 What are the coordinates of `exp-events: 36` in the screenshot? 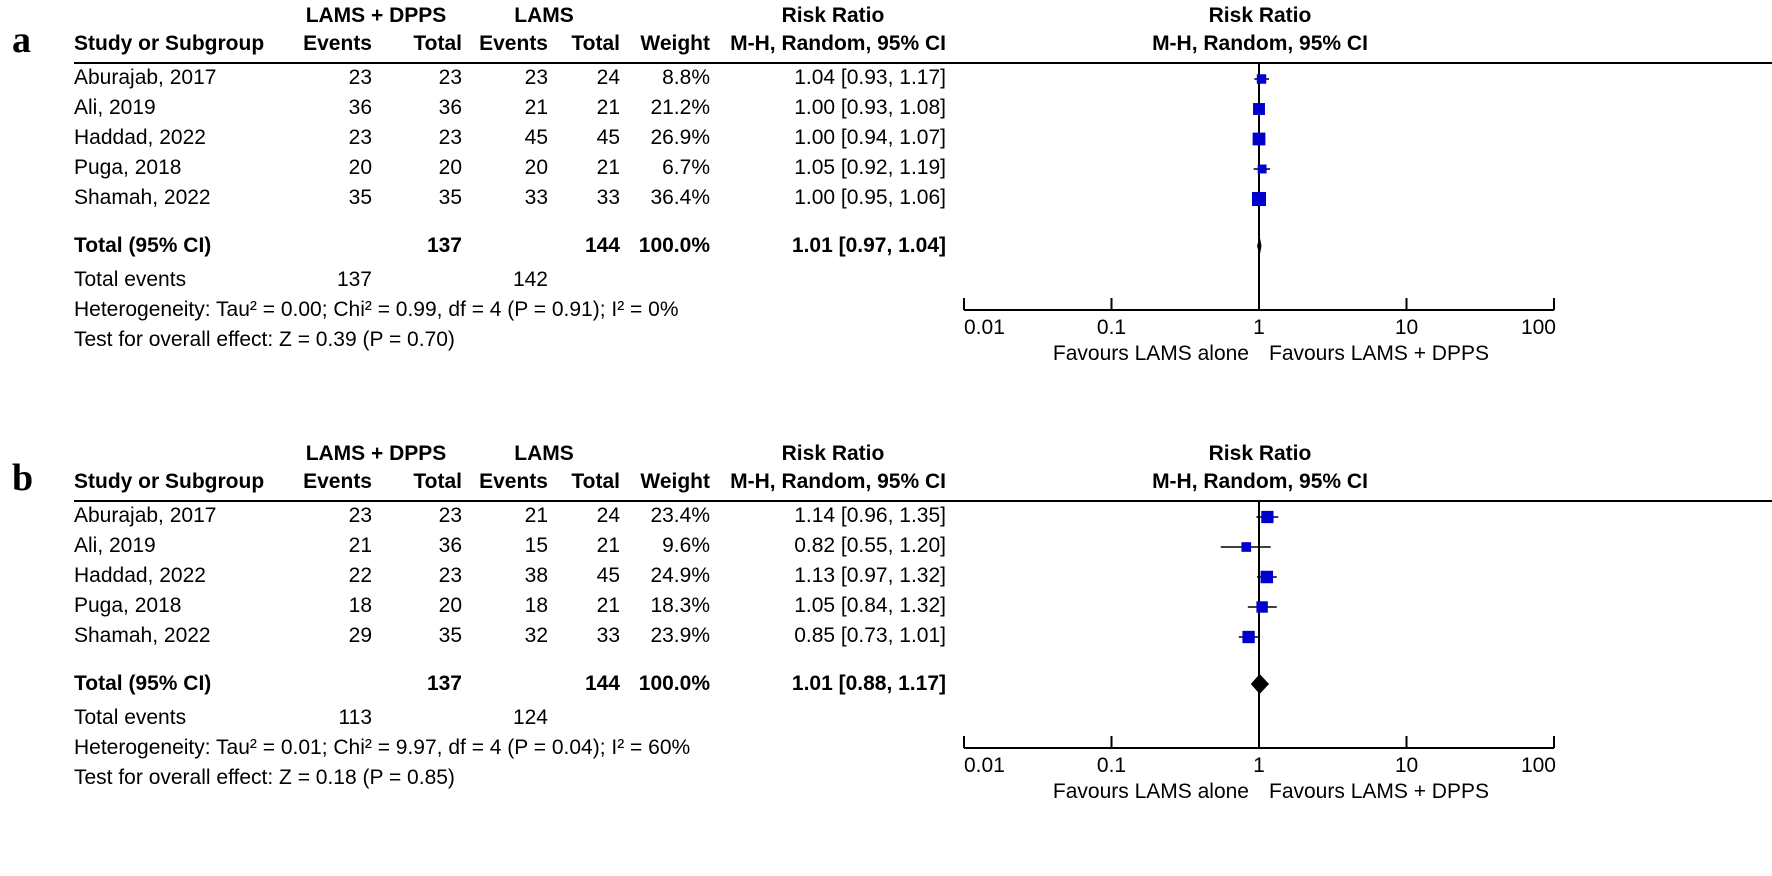 It's located at (360, 107).